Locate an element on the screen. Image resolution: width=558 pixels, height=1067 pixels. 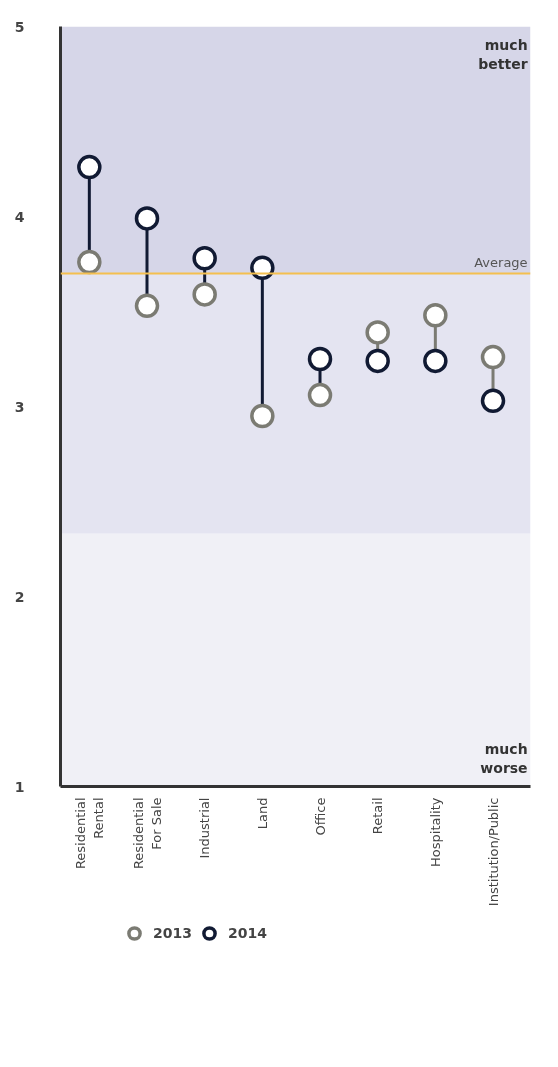
x-tick-label: Institution/Public is located at coordinates (493, 852).